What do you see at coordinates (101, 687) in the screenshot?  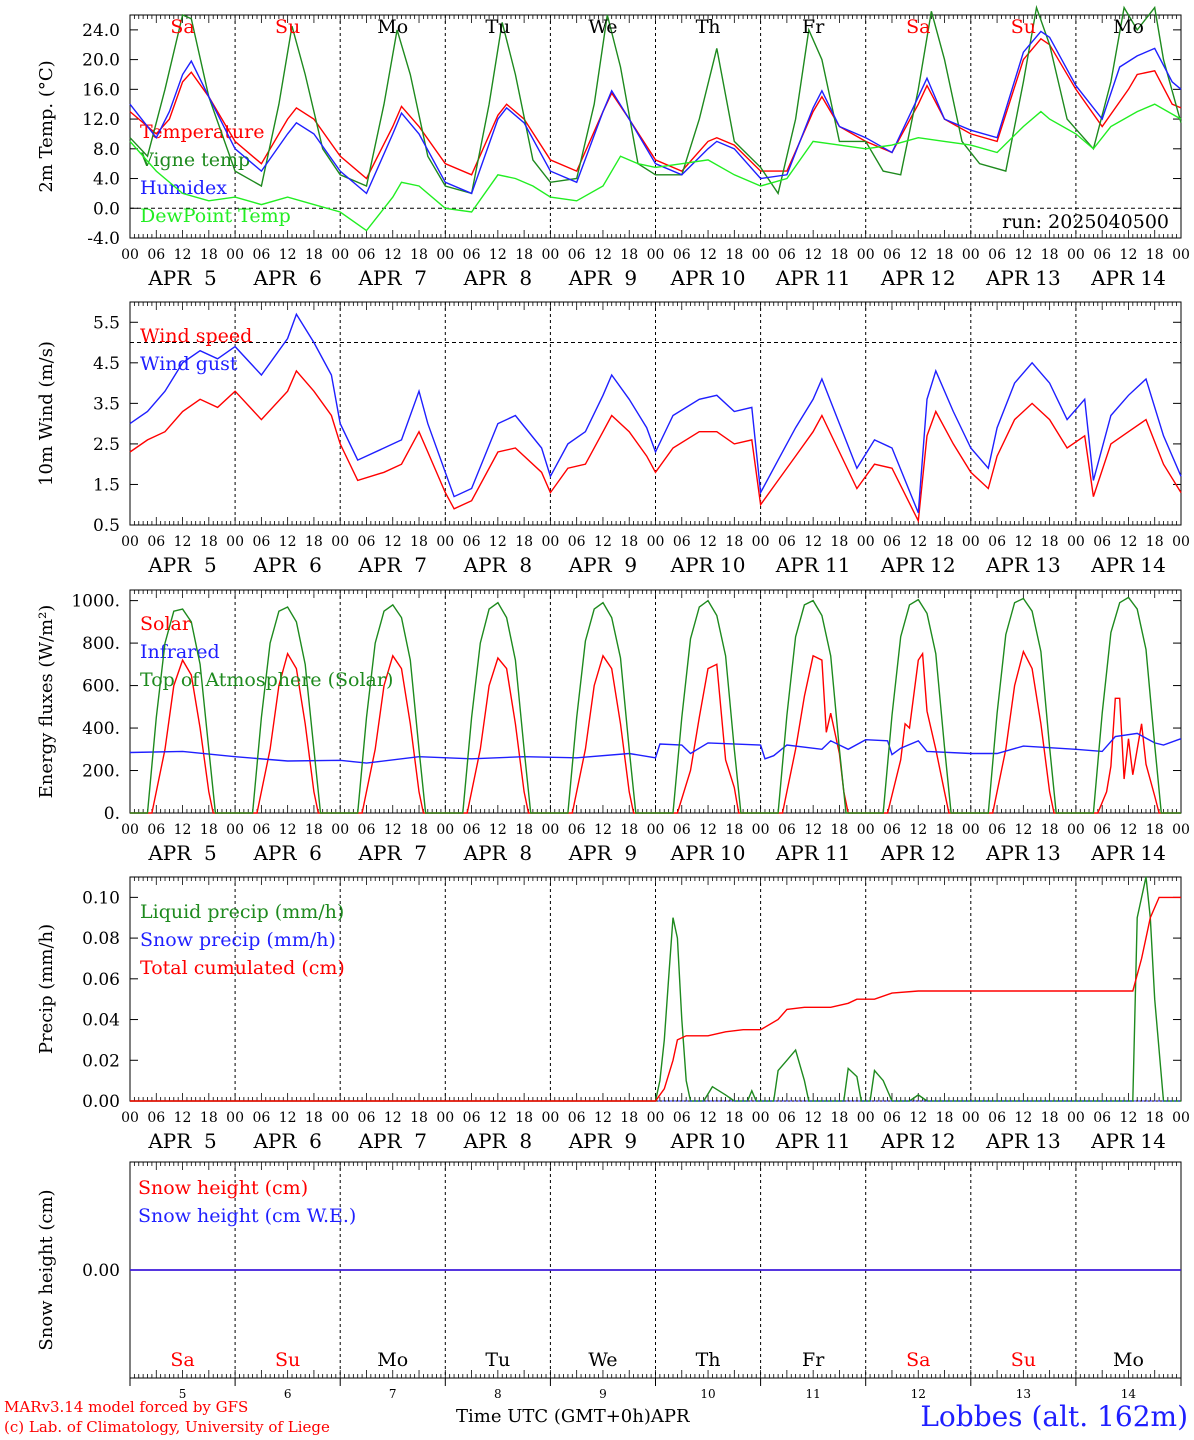 I see `y-tick-label: 600.` at bounding box center [101, 687].